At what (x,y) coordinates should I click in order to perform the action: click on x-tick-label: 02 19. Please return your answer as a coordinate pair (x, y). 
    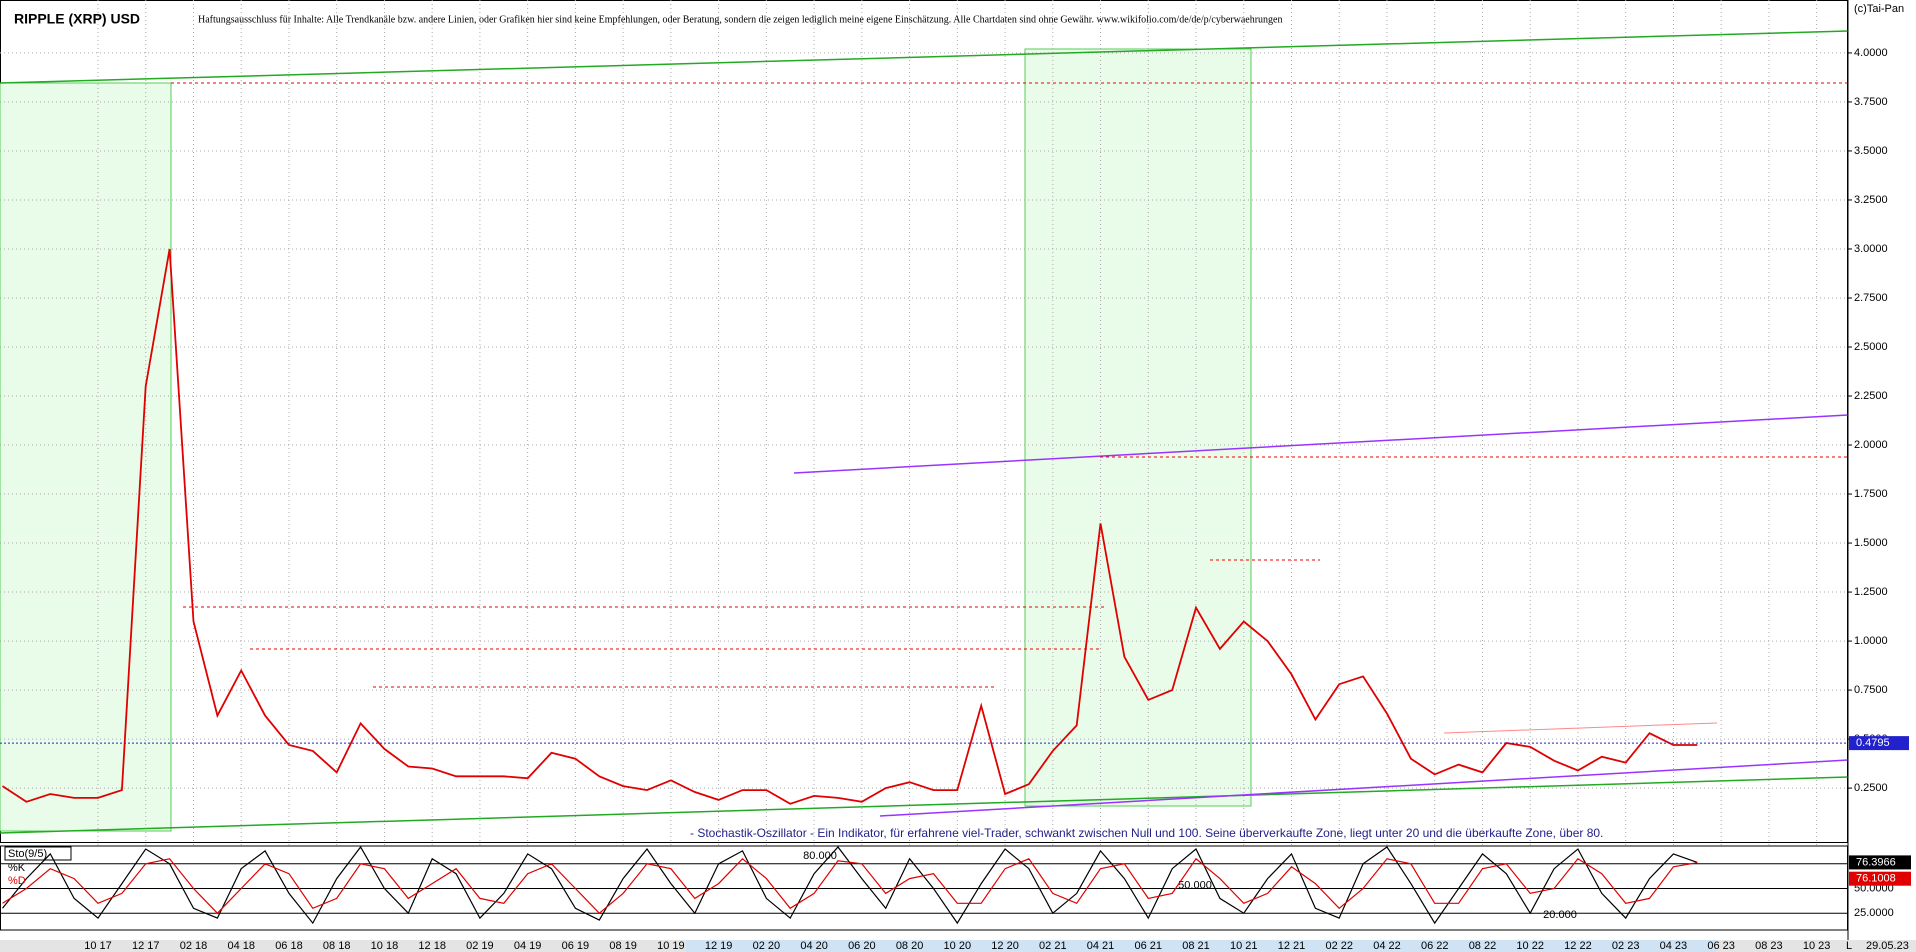
    Looking at the image, I should click on (480, 946).